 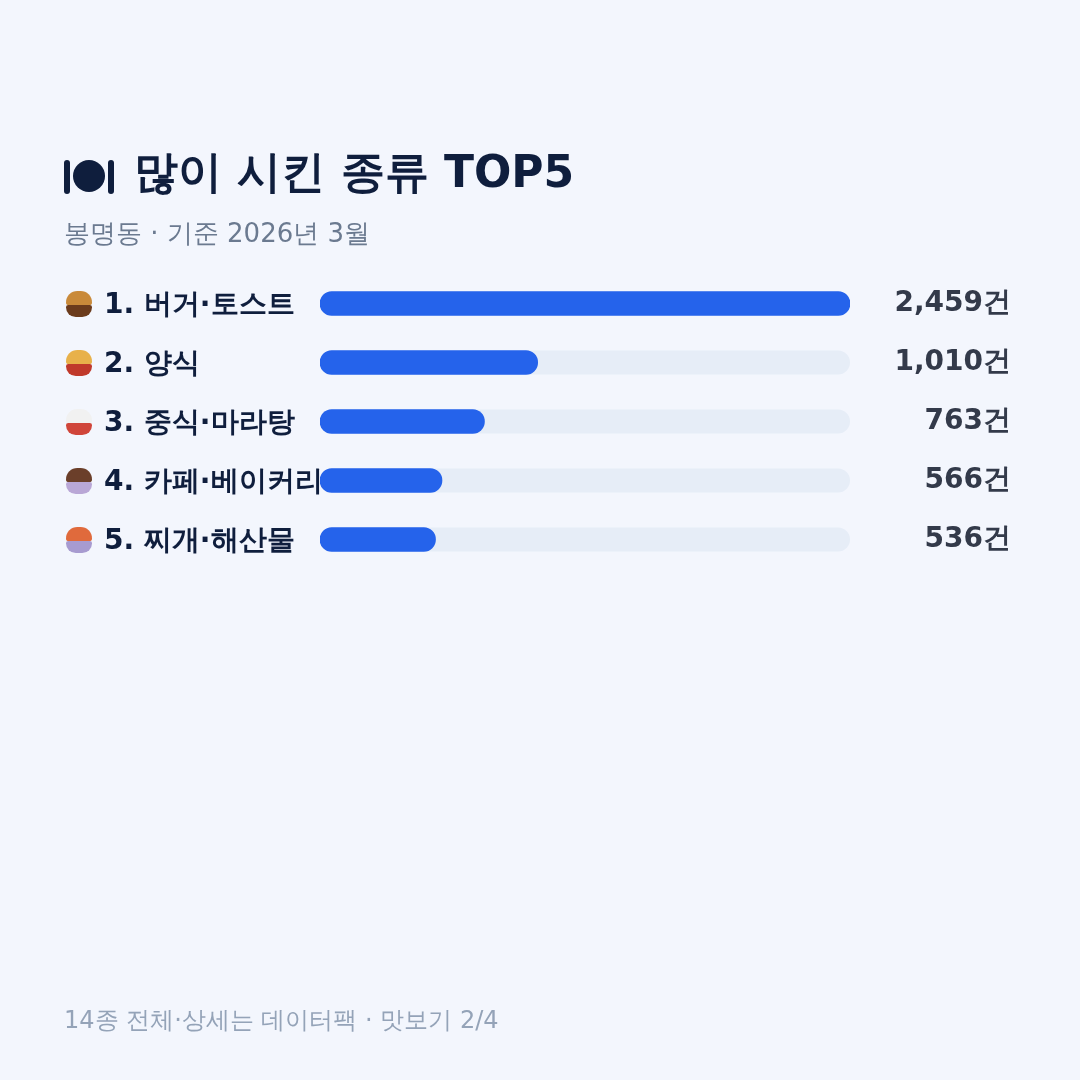 I want to click on y-tick-label: 1. 버거·토스트, so click(x=199, y=303).